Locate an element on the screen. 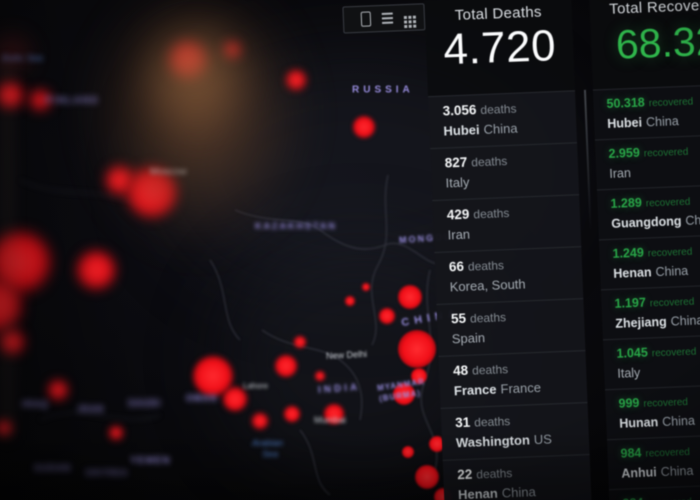 The image size is (700, 500). region-name: Guangdong is located at coordinates (646, 222).